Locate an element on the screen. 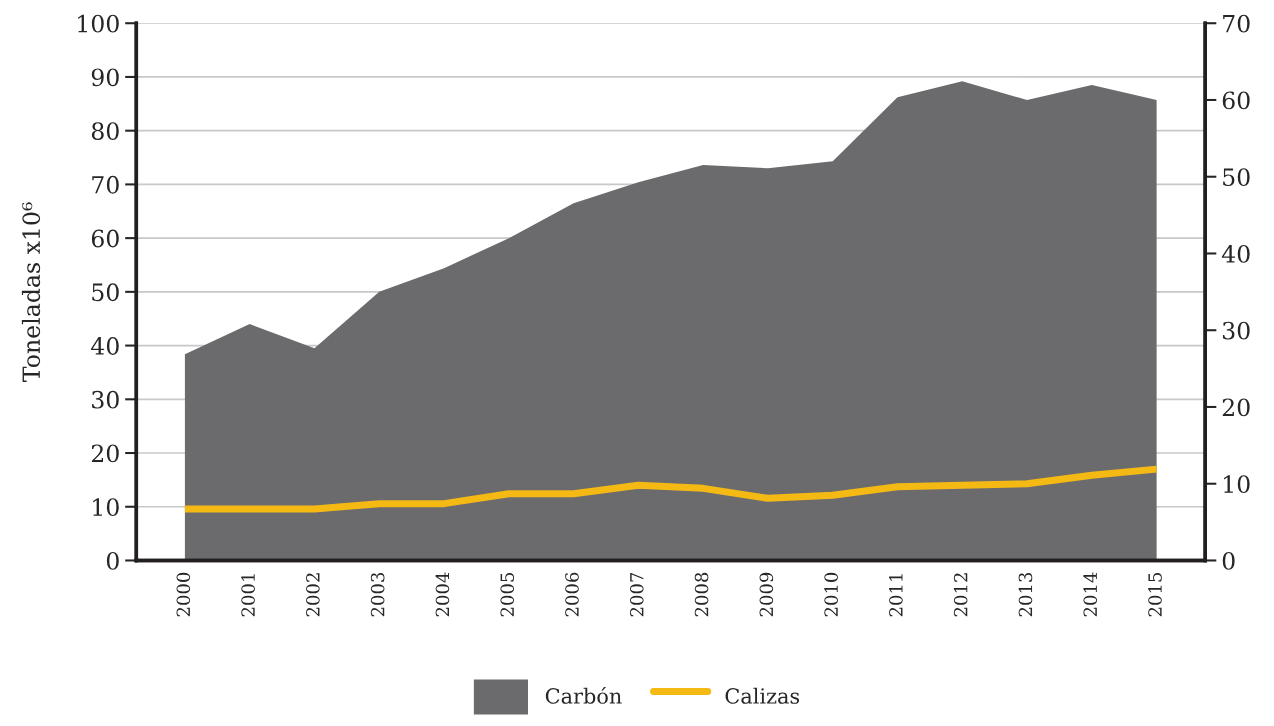 The height and width of the screenshot is (726, 1274). legend-label: Carbón is located at coordinates (583, 695).